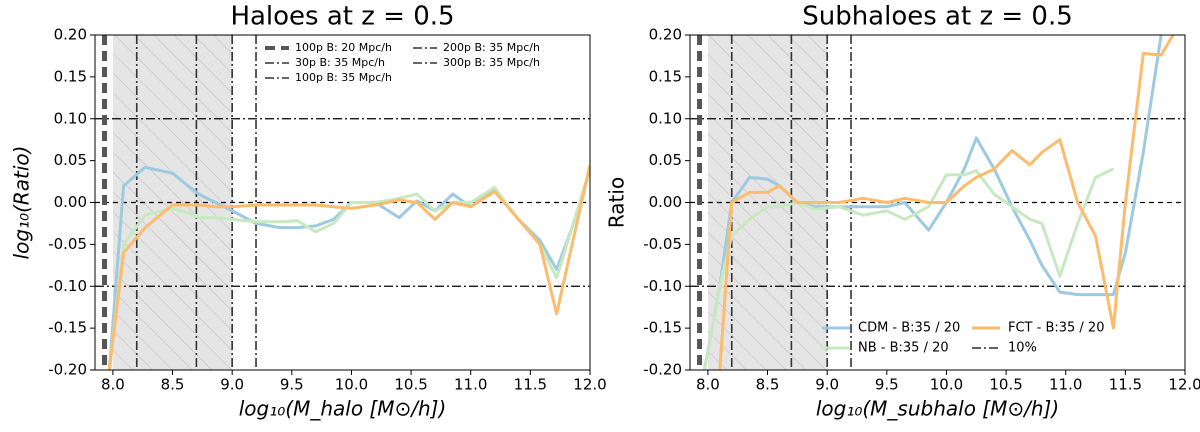 The image size is (1200, 432). What do you see at coordinates (343, 47) in the screenshot?
I see `legend-label: 100p B: 20 Mpc/h` at bounding box center [343, 47].